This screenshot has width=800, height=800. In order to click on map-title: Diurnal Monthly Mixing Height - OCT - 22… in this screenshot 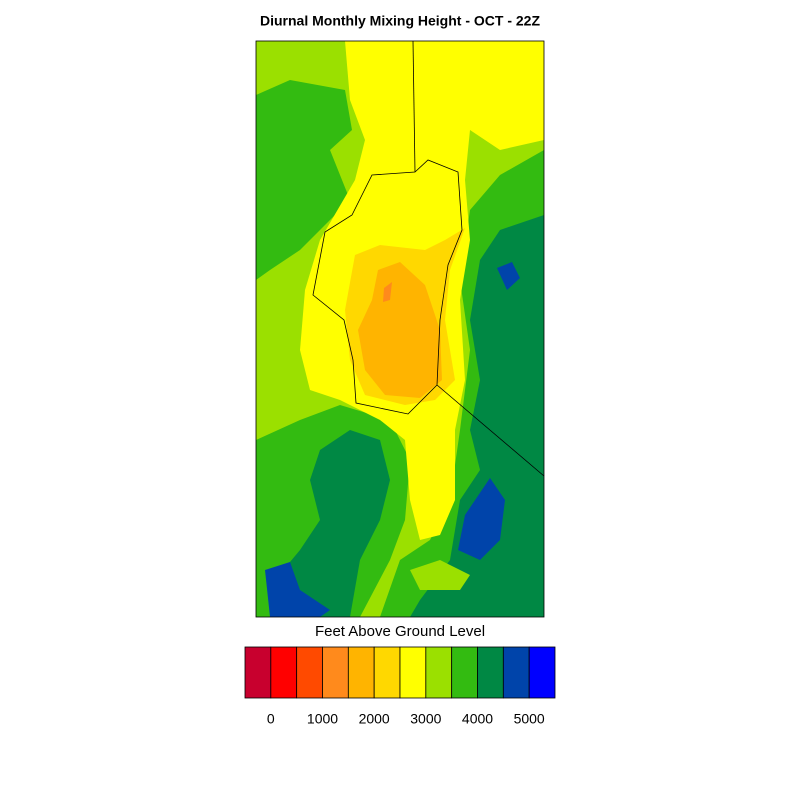, I will do `click(400, 21)`.